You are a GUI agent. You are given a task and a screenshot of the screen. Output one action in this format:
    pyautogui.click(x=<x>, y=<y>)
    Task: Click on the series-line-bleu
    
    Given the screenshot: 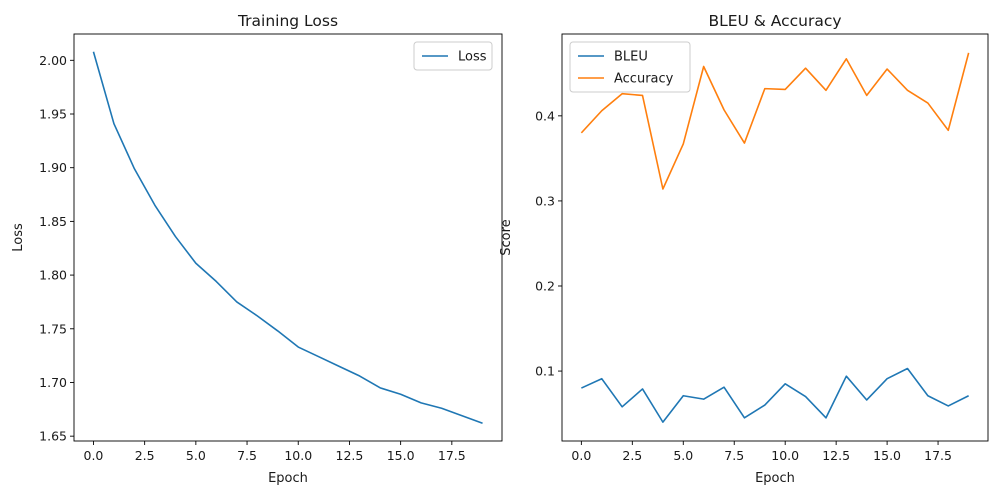 What is the action you would take?
    pyautogui.click(x=775, y=395)
    